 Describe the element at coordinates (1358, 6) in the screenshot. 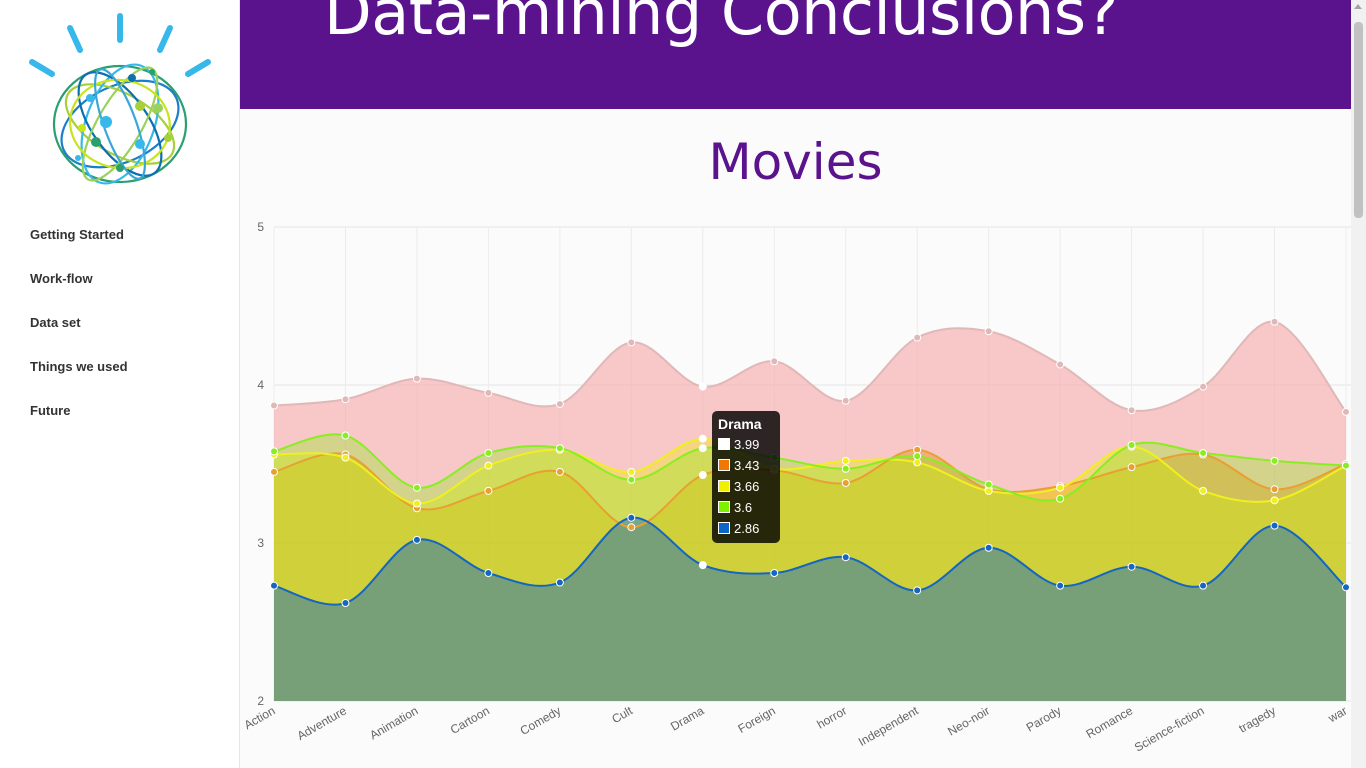

I see `scroll-up-arrow-icon` at that location.